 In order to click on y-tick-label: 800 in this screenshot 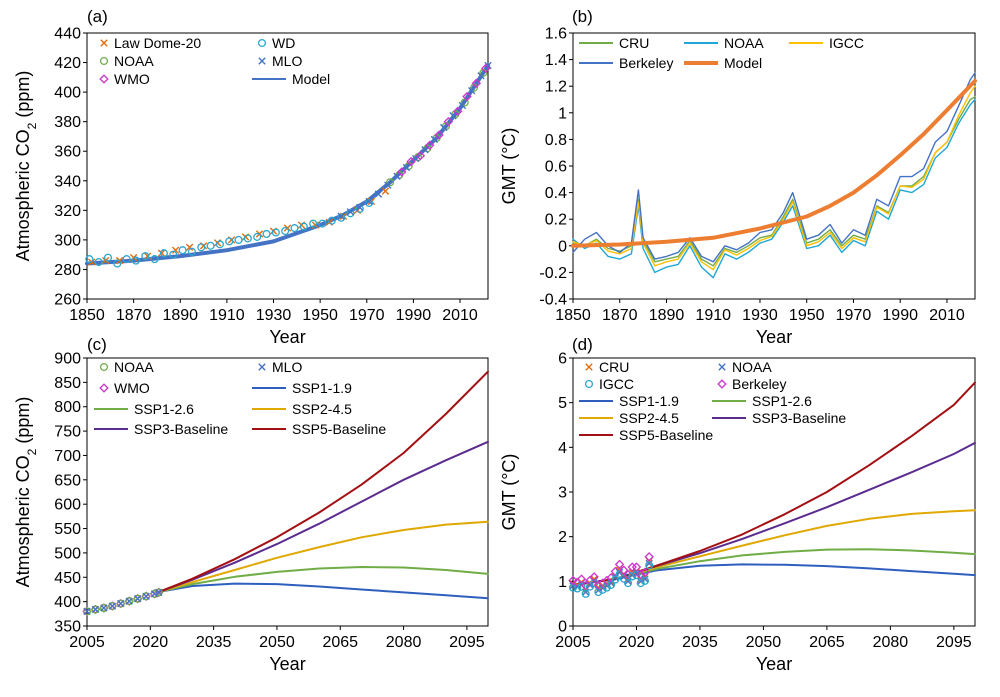, I will do `click(67, 407)`.